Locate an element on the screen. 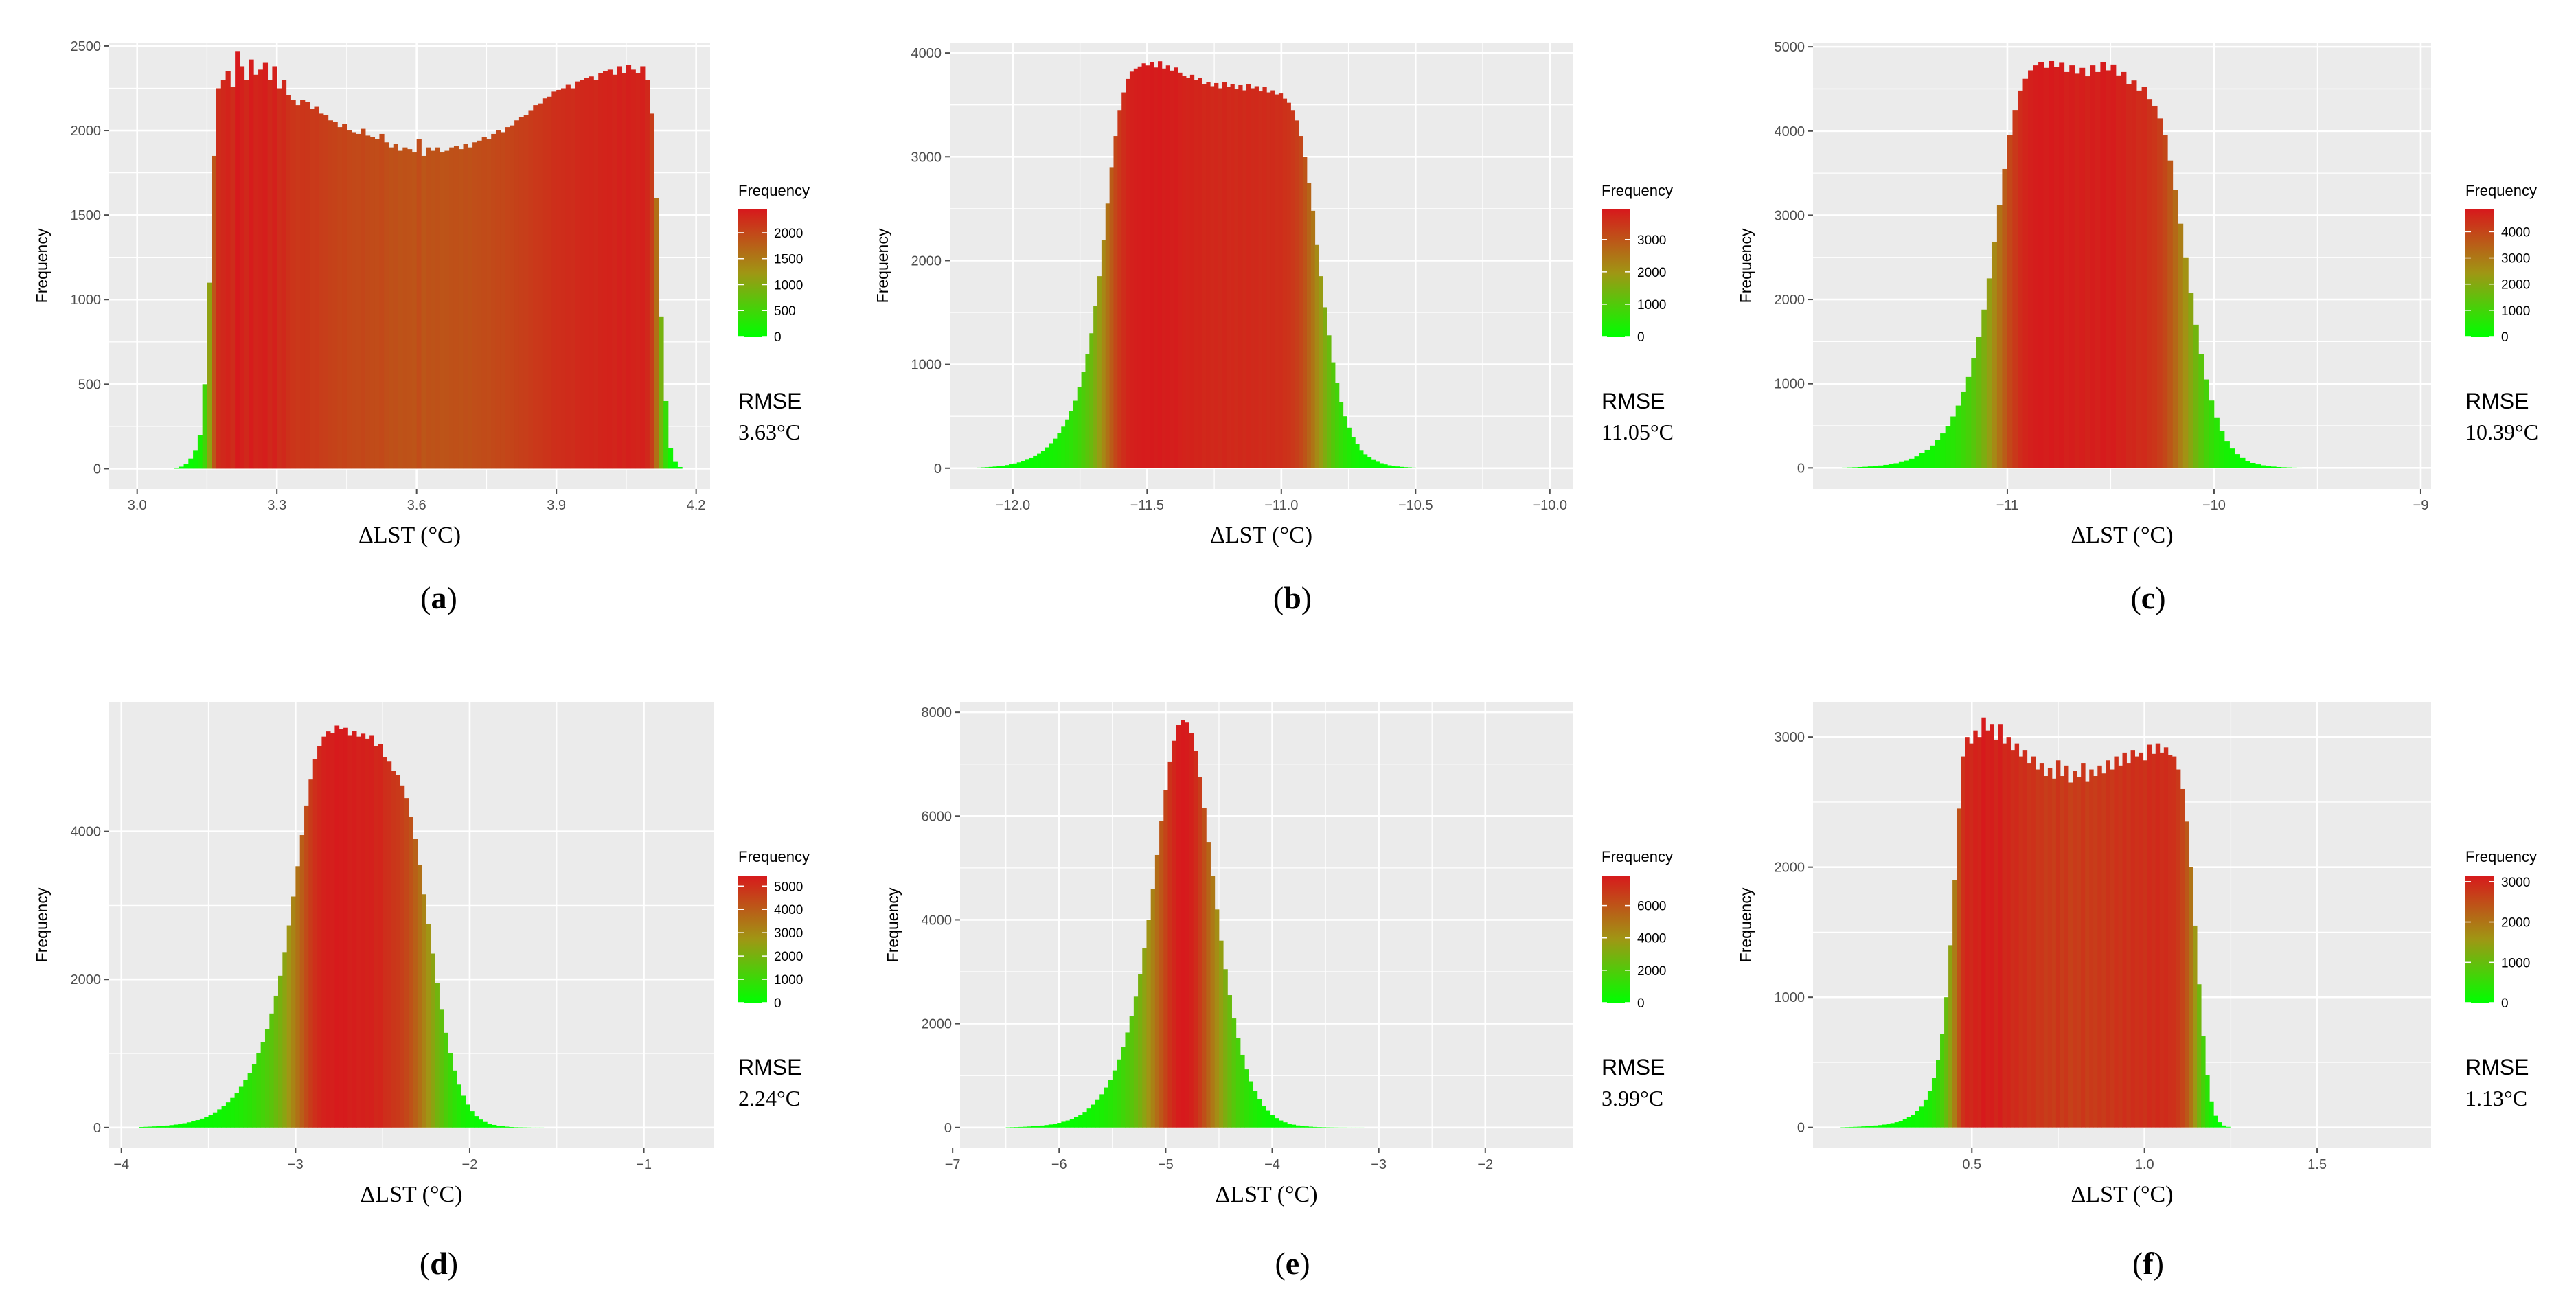  x-tick-label: −9 is located at coordinates (2421, 505).